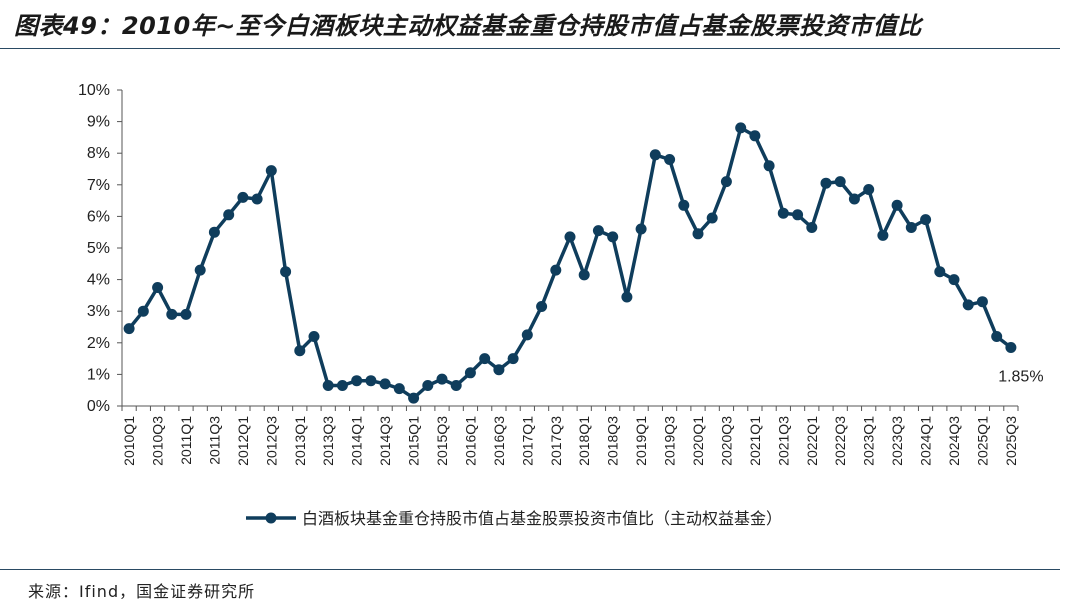 This screenshot has width=1080, height=614. Describe the element at coordinates (698, 441) in the screenshot. I see `x-tick-label: 2020Q1` at that location.